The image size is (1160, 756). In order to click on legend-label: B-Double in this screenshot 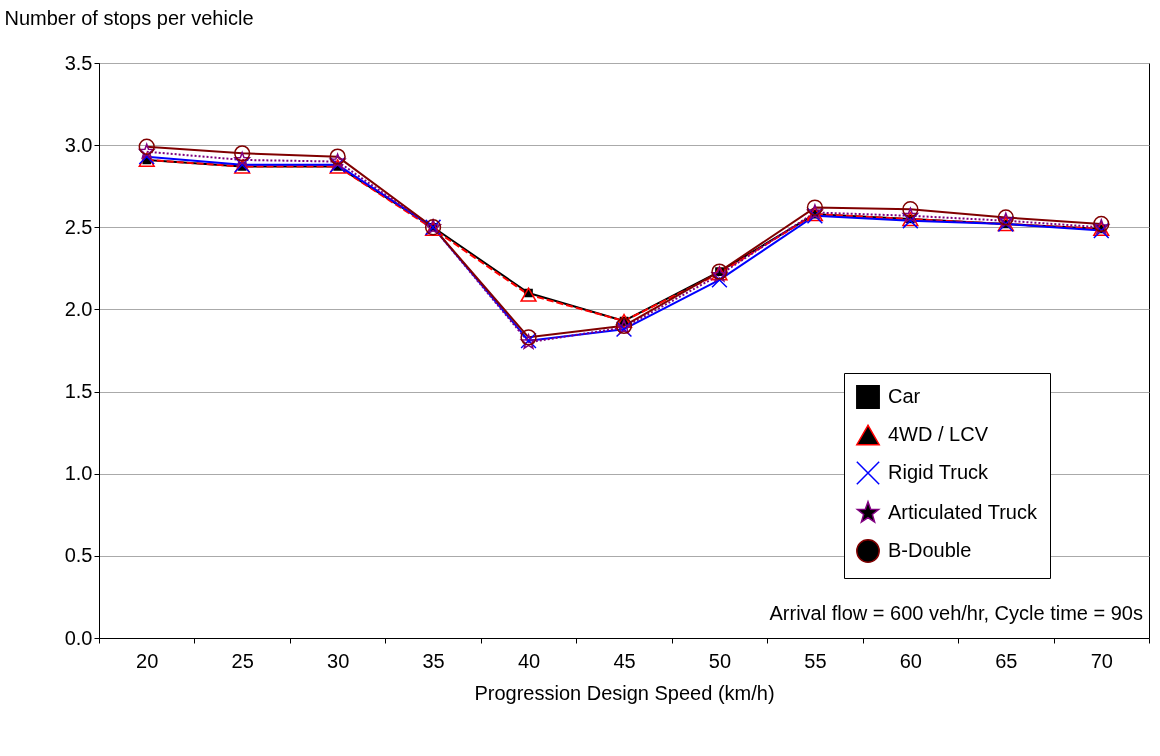, I will do `click(930, 550)`.